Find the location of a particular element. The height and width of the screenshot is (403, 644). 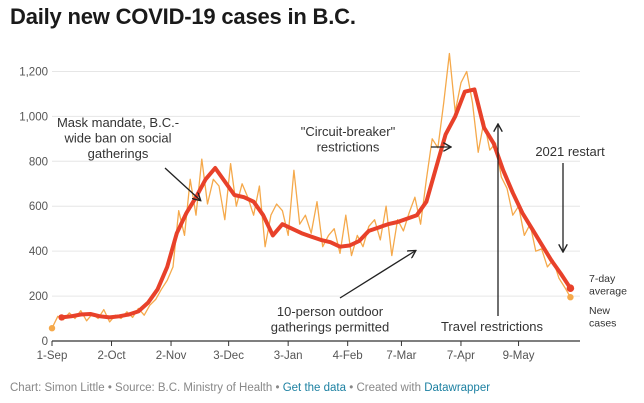

series-end-points is located at coordinates (311, 308).